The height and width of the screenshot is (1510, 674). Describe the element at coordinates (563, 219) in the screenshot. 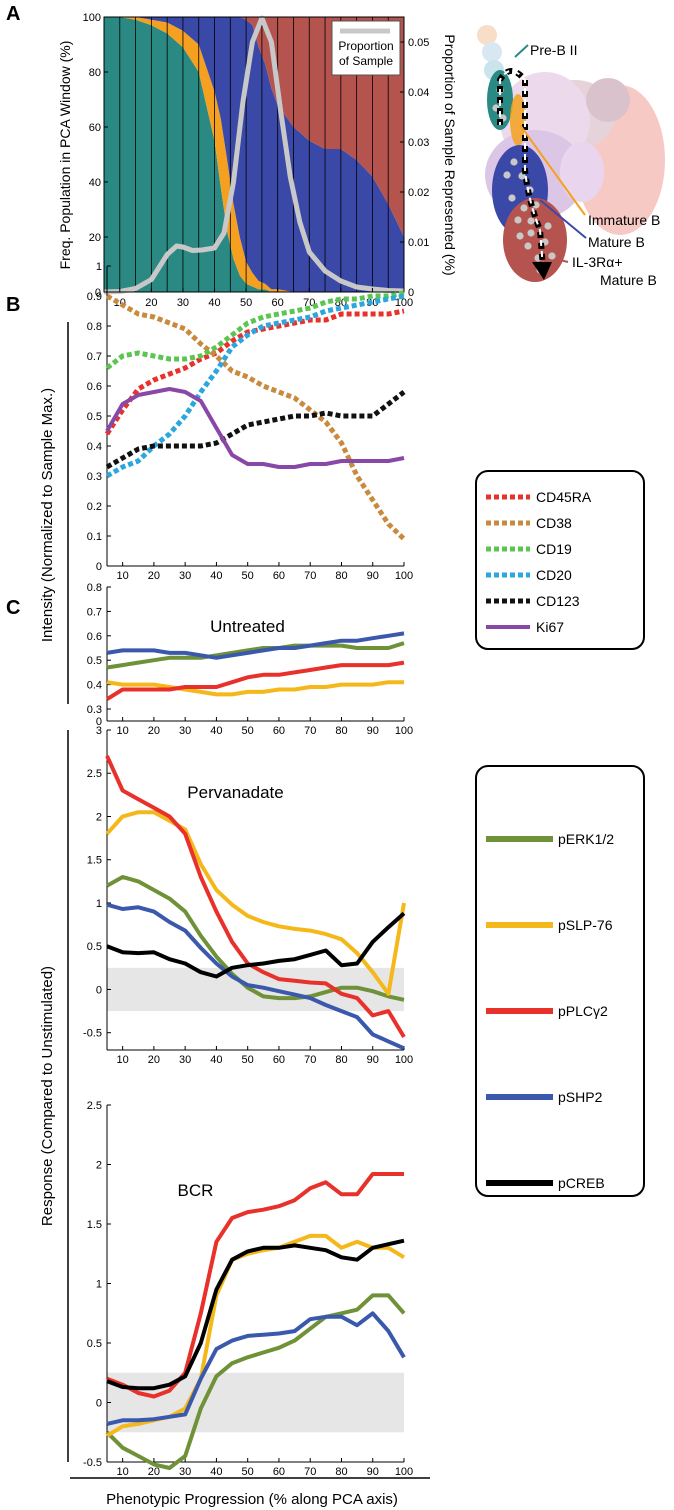

I see `mature-b-pointer` at that location.